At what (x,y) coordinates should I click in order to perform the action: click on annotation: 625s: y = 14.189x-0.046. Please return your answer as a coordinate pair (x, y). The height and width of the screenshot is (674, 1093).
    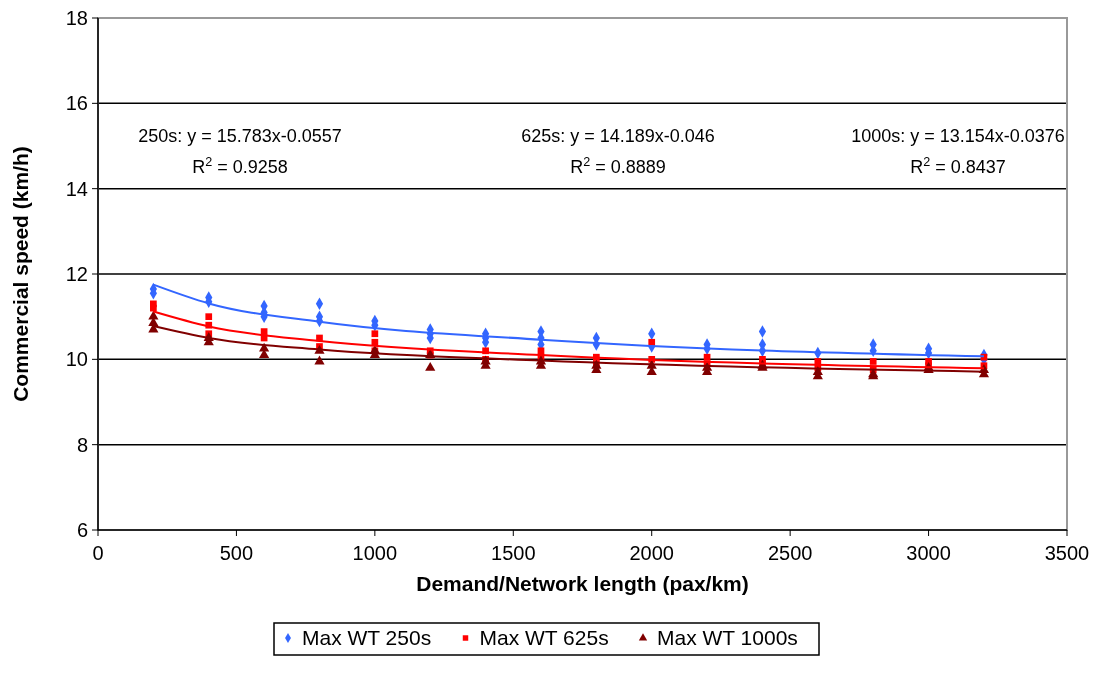
    Looking at the image, I should click on (618, 136).